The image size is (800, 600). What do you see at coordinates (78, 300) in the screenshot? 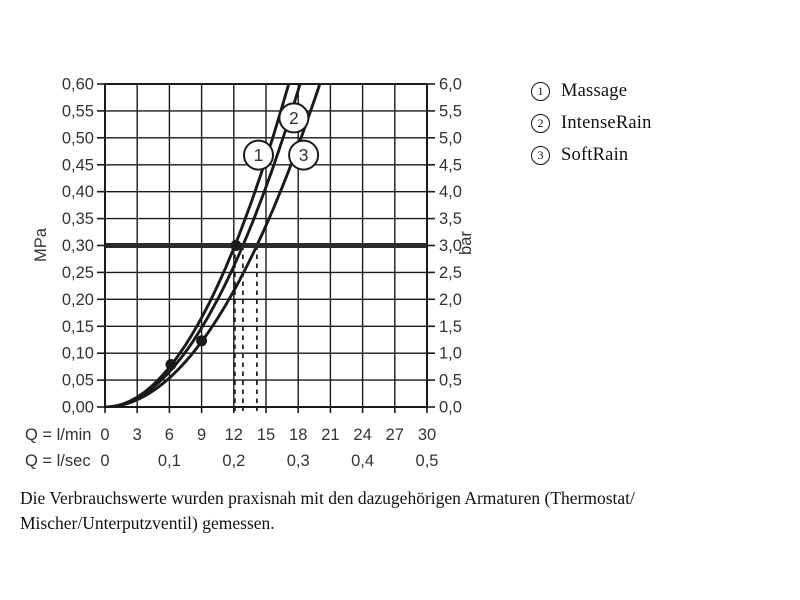
I see `svg-text: 0,20` at bounding box center [78, 300].